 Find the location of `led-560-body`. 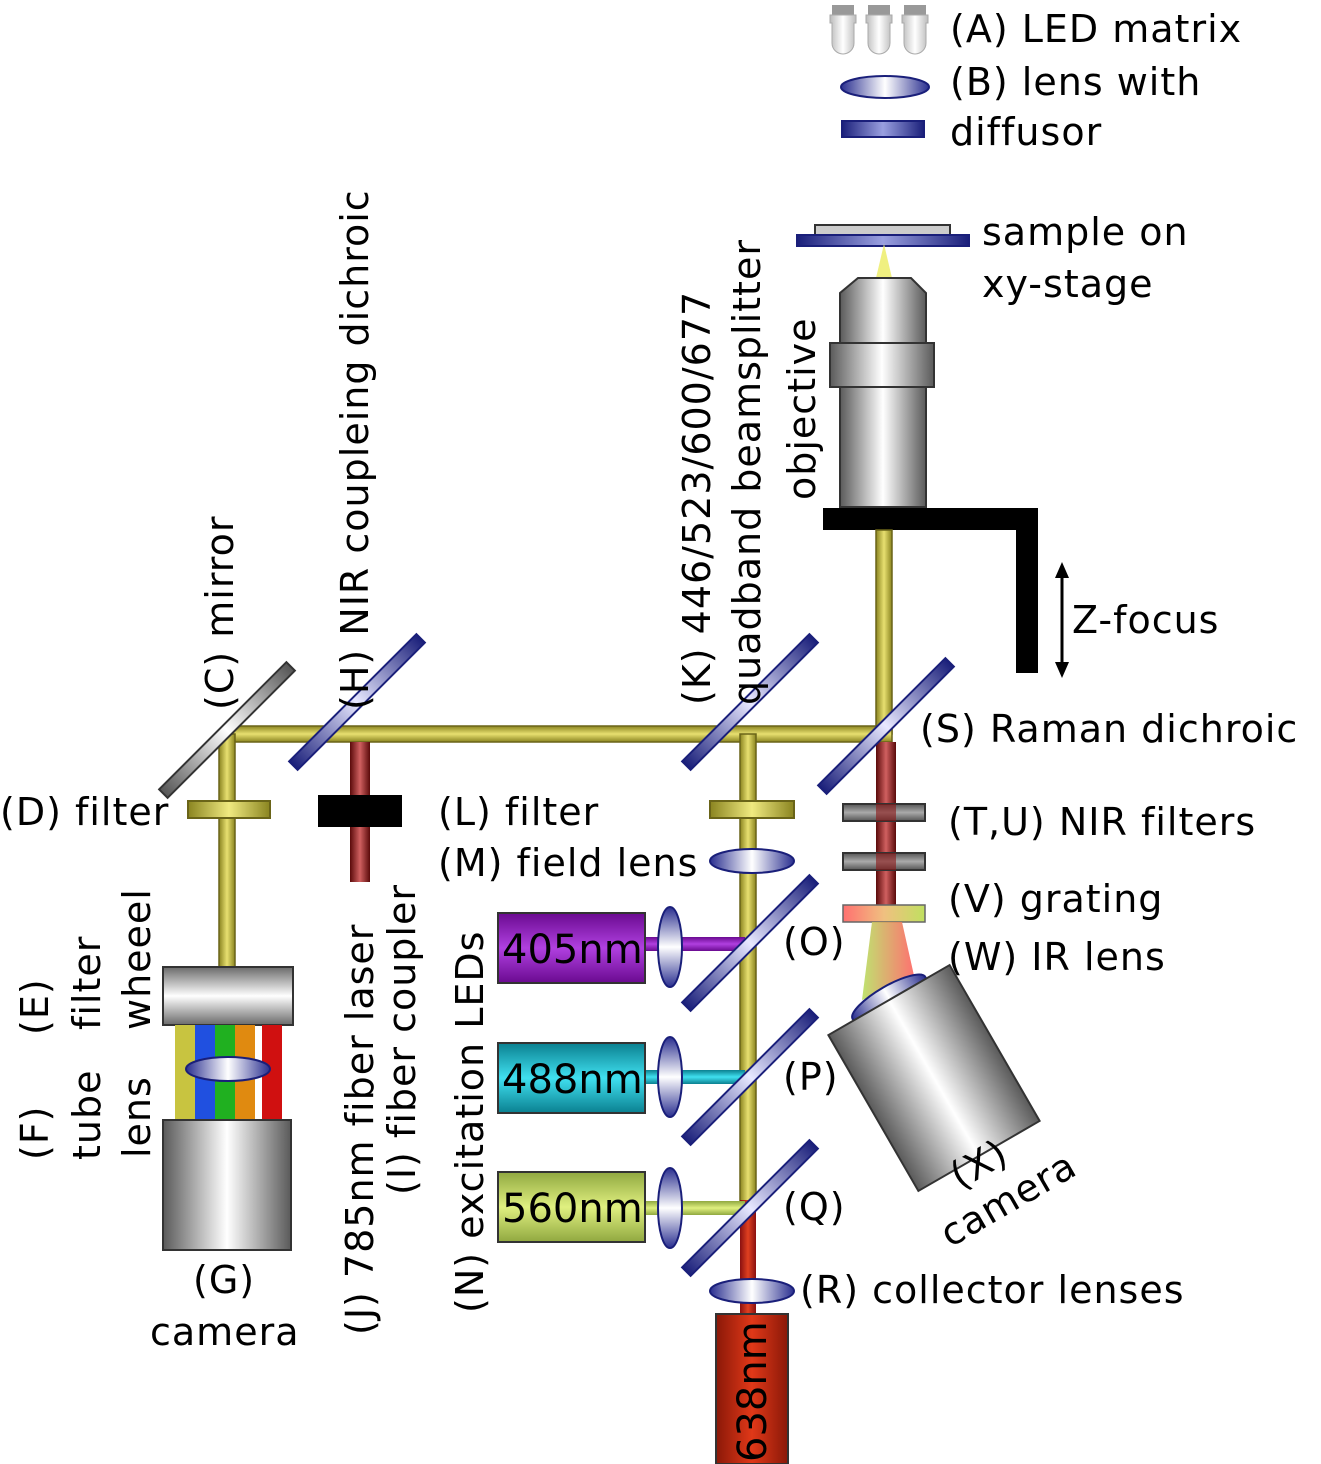

led-560-body is located at coordinates (571, 1207).